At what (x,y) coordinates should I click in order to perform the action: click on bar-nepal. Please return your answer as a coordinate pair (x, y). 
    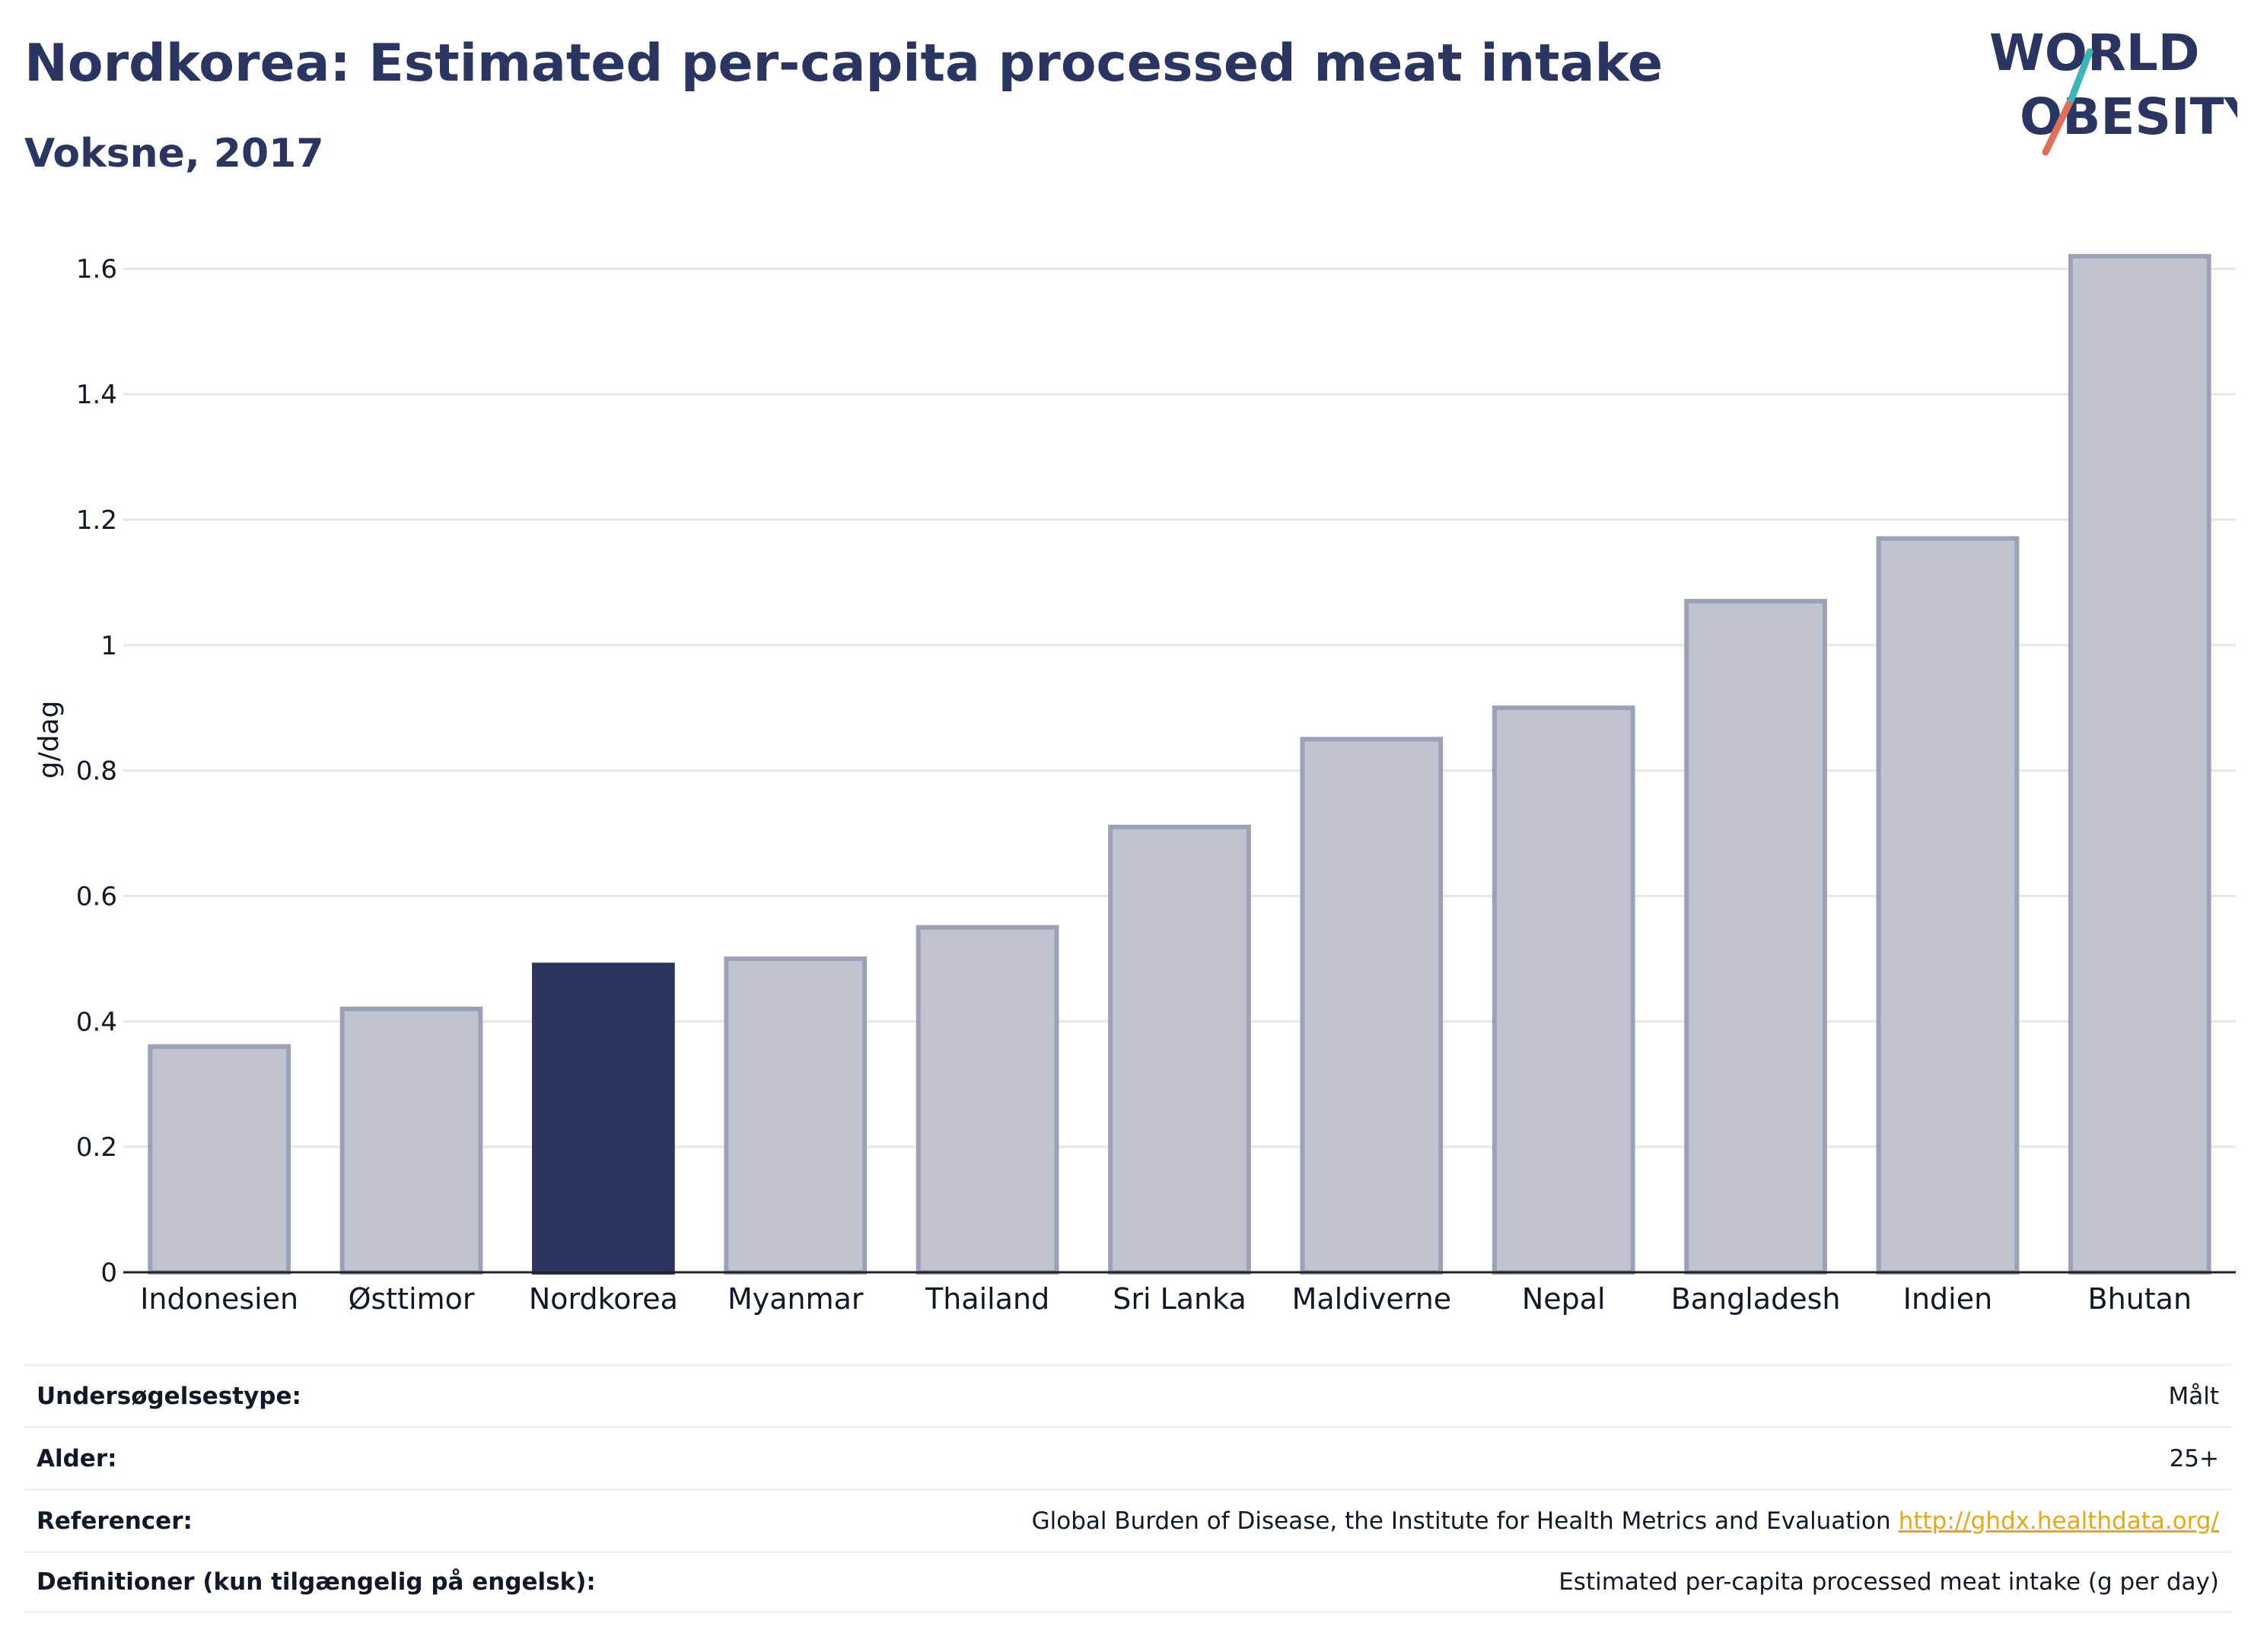
    Looking at the image, I should click on (1563, 990).